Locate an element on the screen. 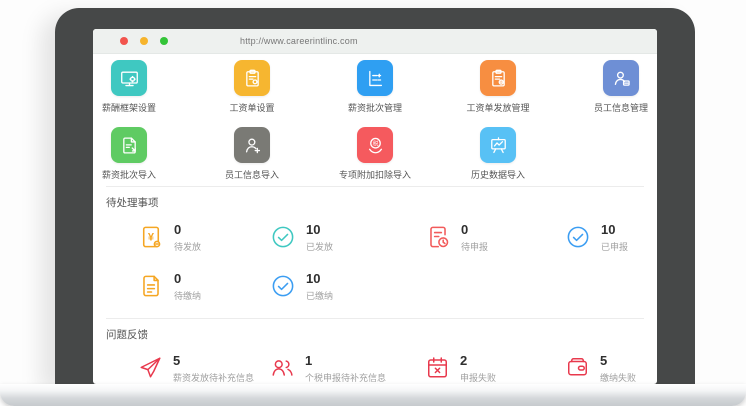 The width and height of the screenshot is (746, 406). app-payslip-settings: 工资单设置 is located at coordinates (252, 87).